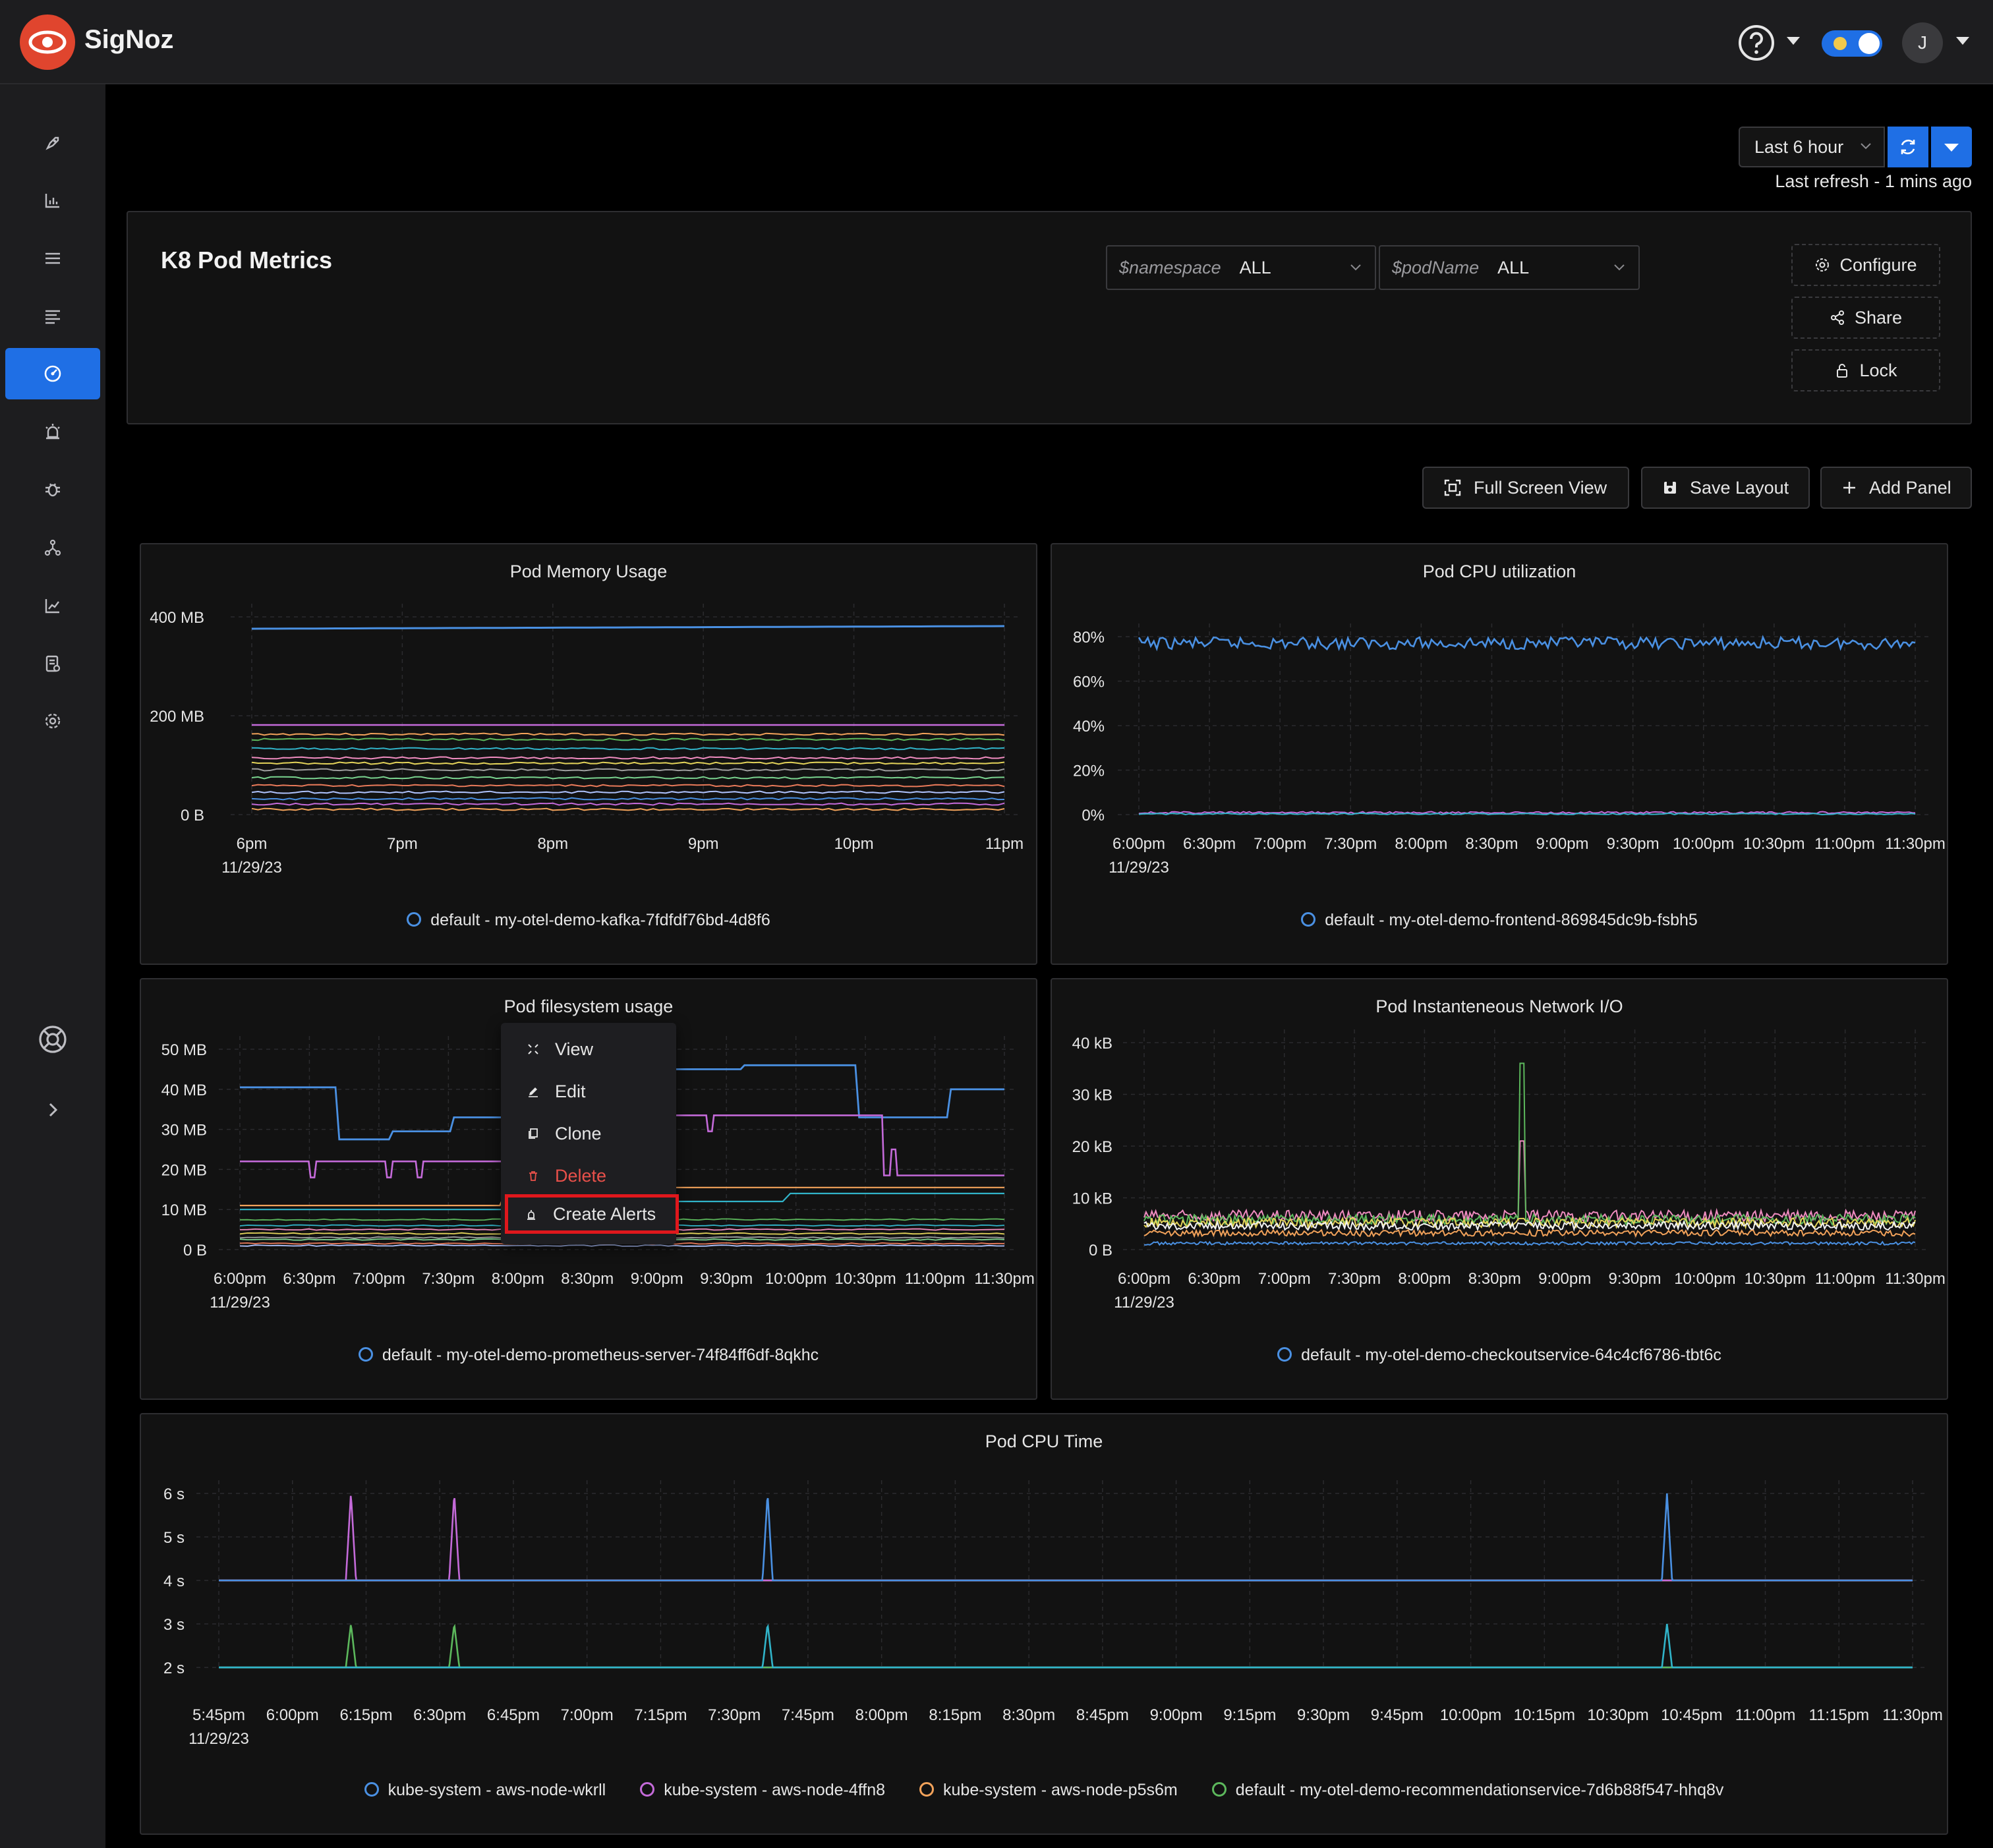 The image size is (1993, 1848). Describe the element at coordinates (581, 1176) in the screenshot. I see `menu-item-label: Delete` at that location.